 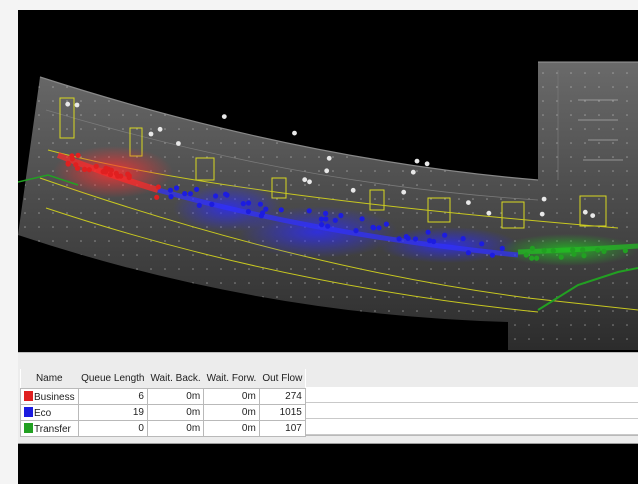 I want to click on business-color-swatch, so click(x=28, y=395).